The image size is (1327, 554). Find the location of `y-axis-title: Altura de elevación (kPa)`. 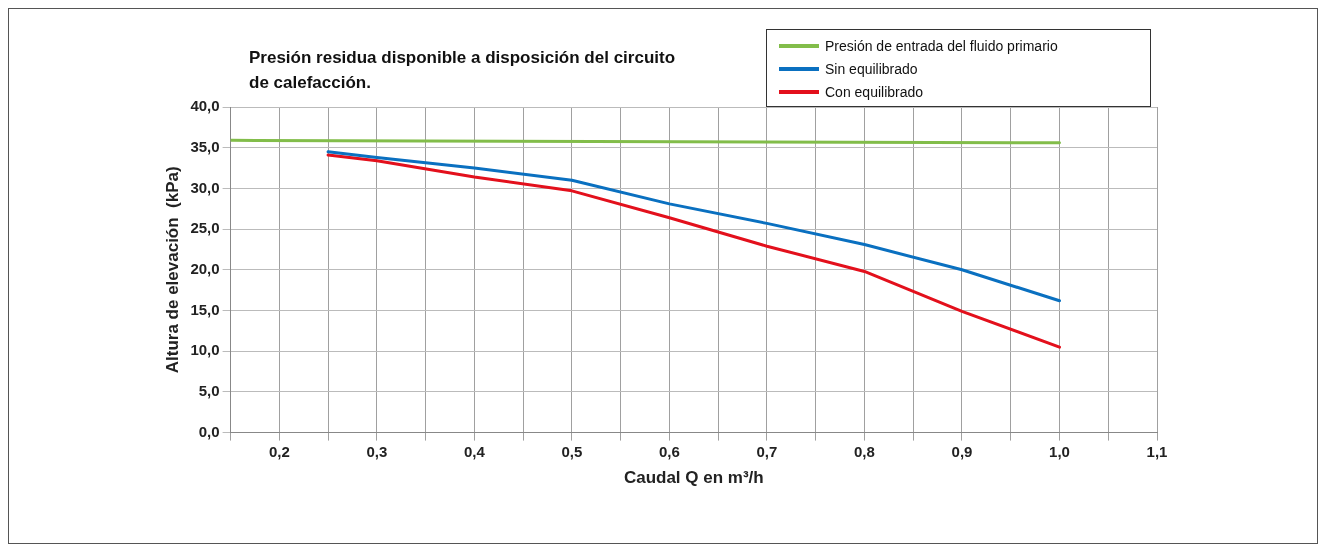

y-axis-title: Altura de elevación (kPa) is located at coordinates (172, 270).